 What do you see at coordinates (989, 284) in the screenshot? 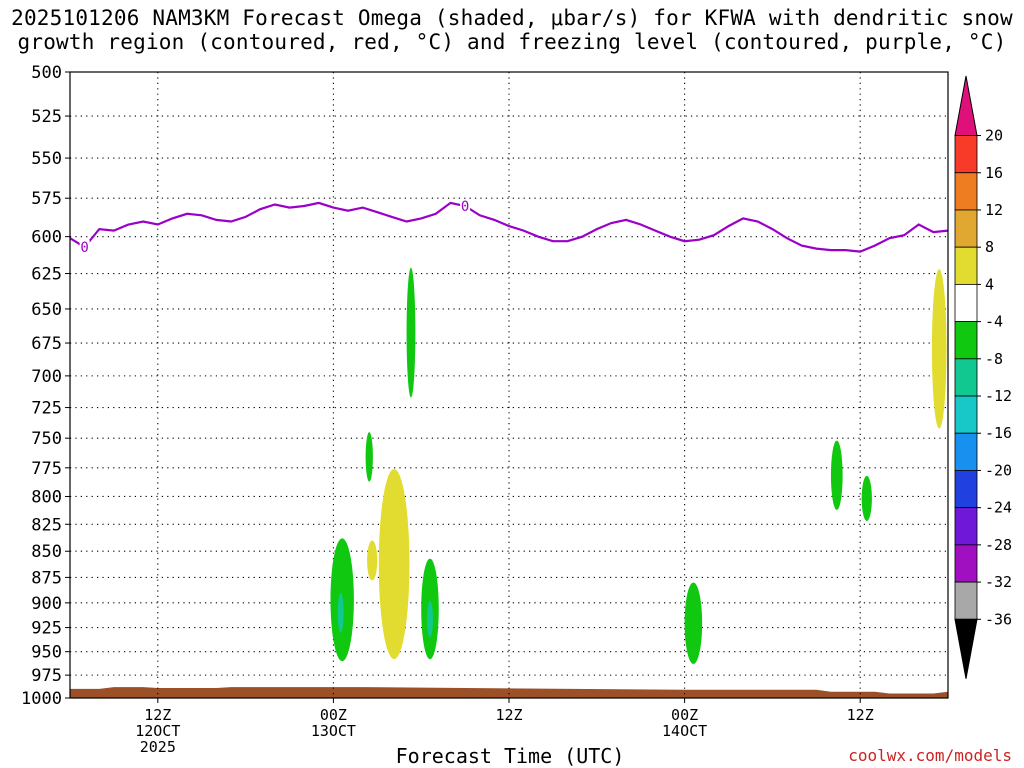
I see `colorbar-tick-label: 4` at bounding box center [989, 284].